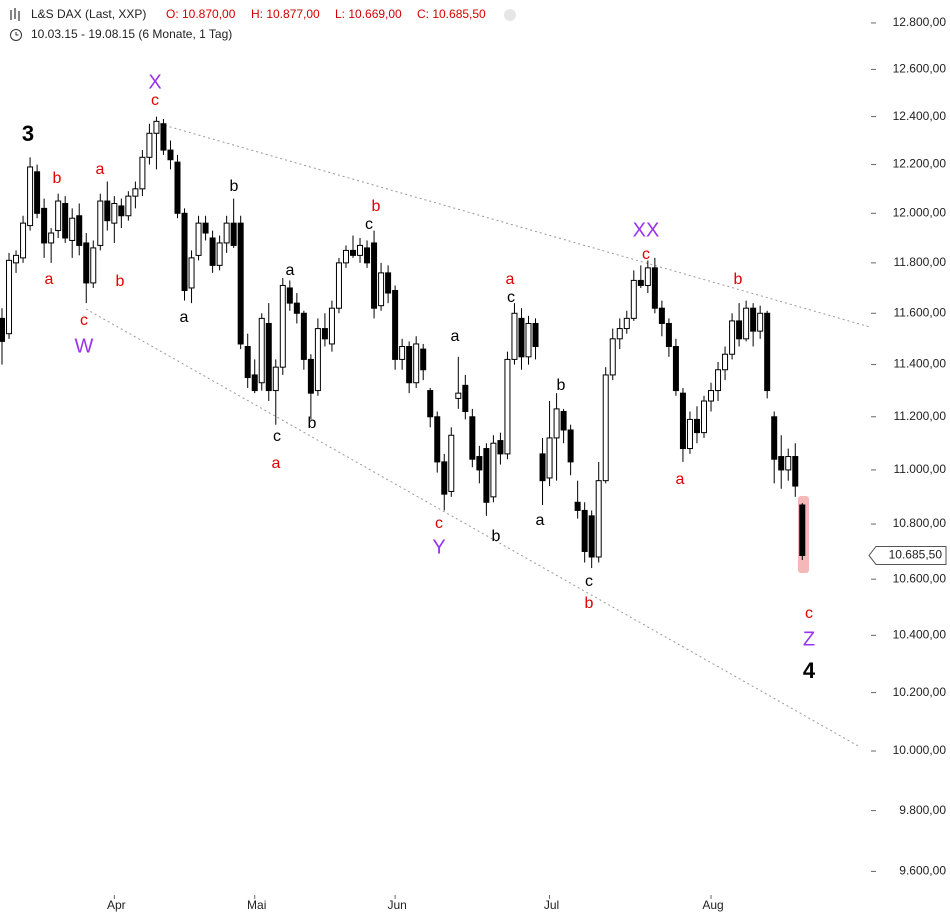 This screenshot has height=918, width=950. What do you see at coordinates (920, 69) in the screenshot?
I see `y-tick-label: 12.600,00` at bounding box center [920, 69].